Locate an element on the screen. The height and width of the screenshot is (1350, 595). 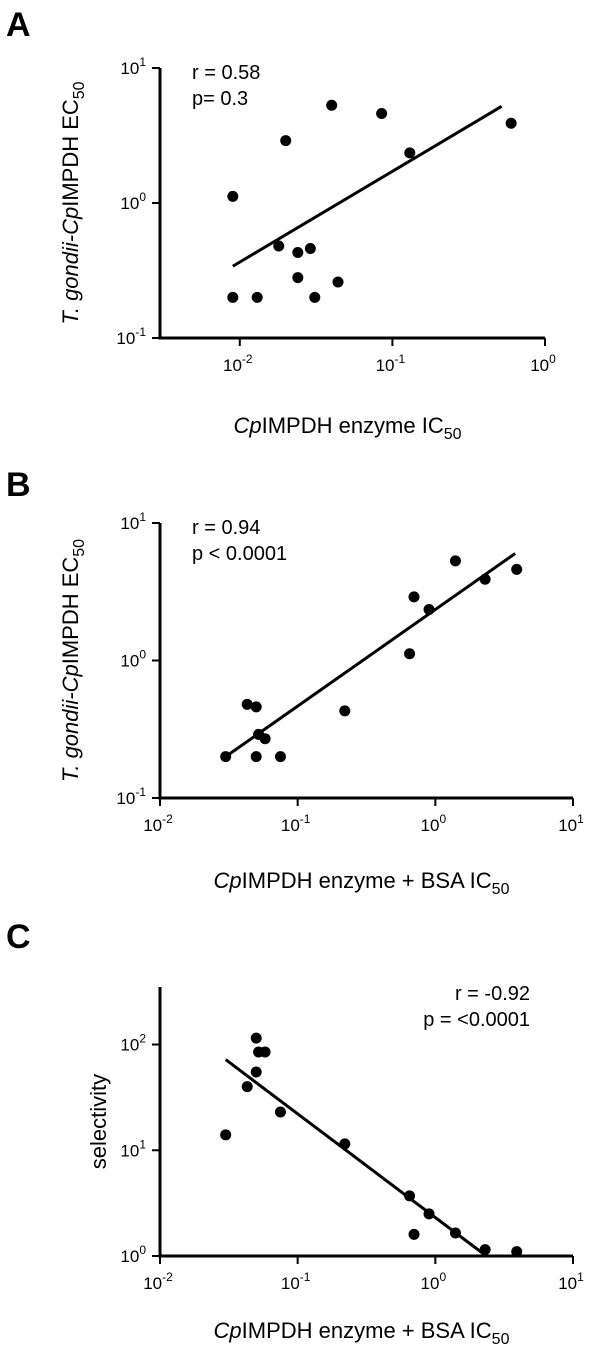
x-axis-title-main: IMPDH enzyme + BSA IC is located at coordinates (367, 880).